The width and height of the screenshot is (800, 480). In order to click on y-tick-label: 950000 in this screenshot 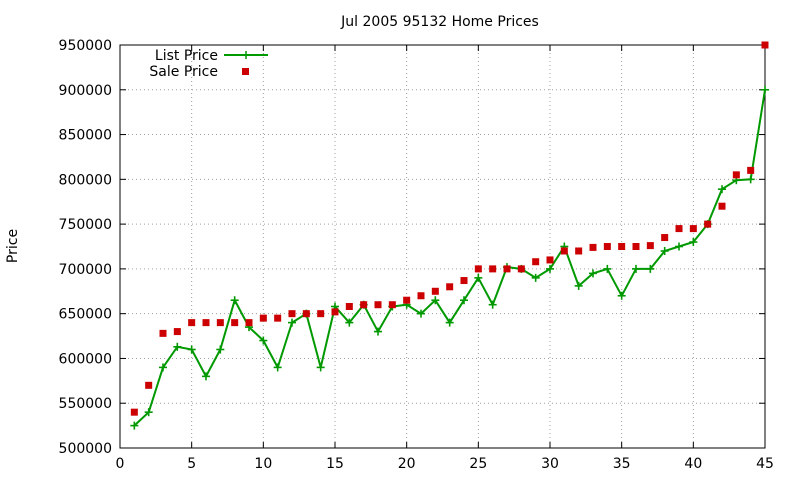, I will do `click(85, 46)`.